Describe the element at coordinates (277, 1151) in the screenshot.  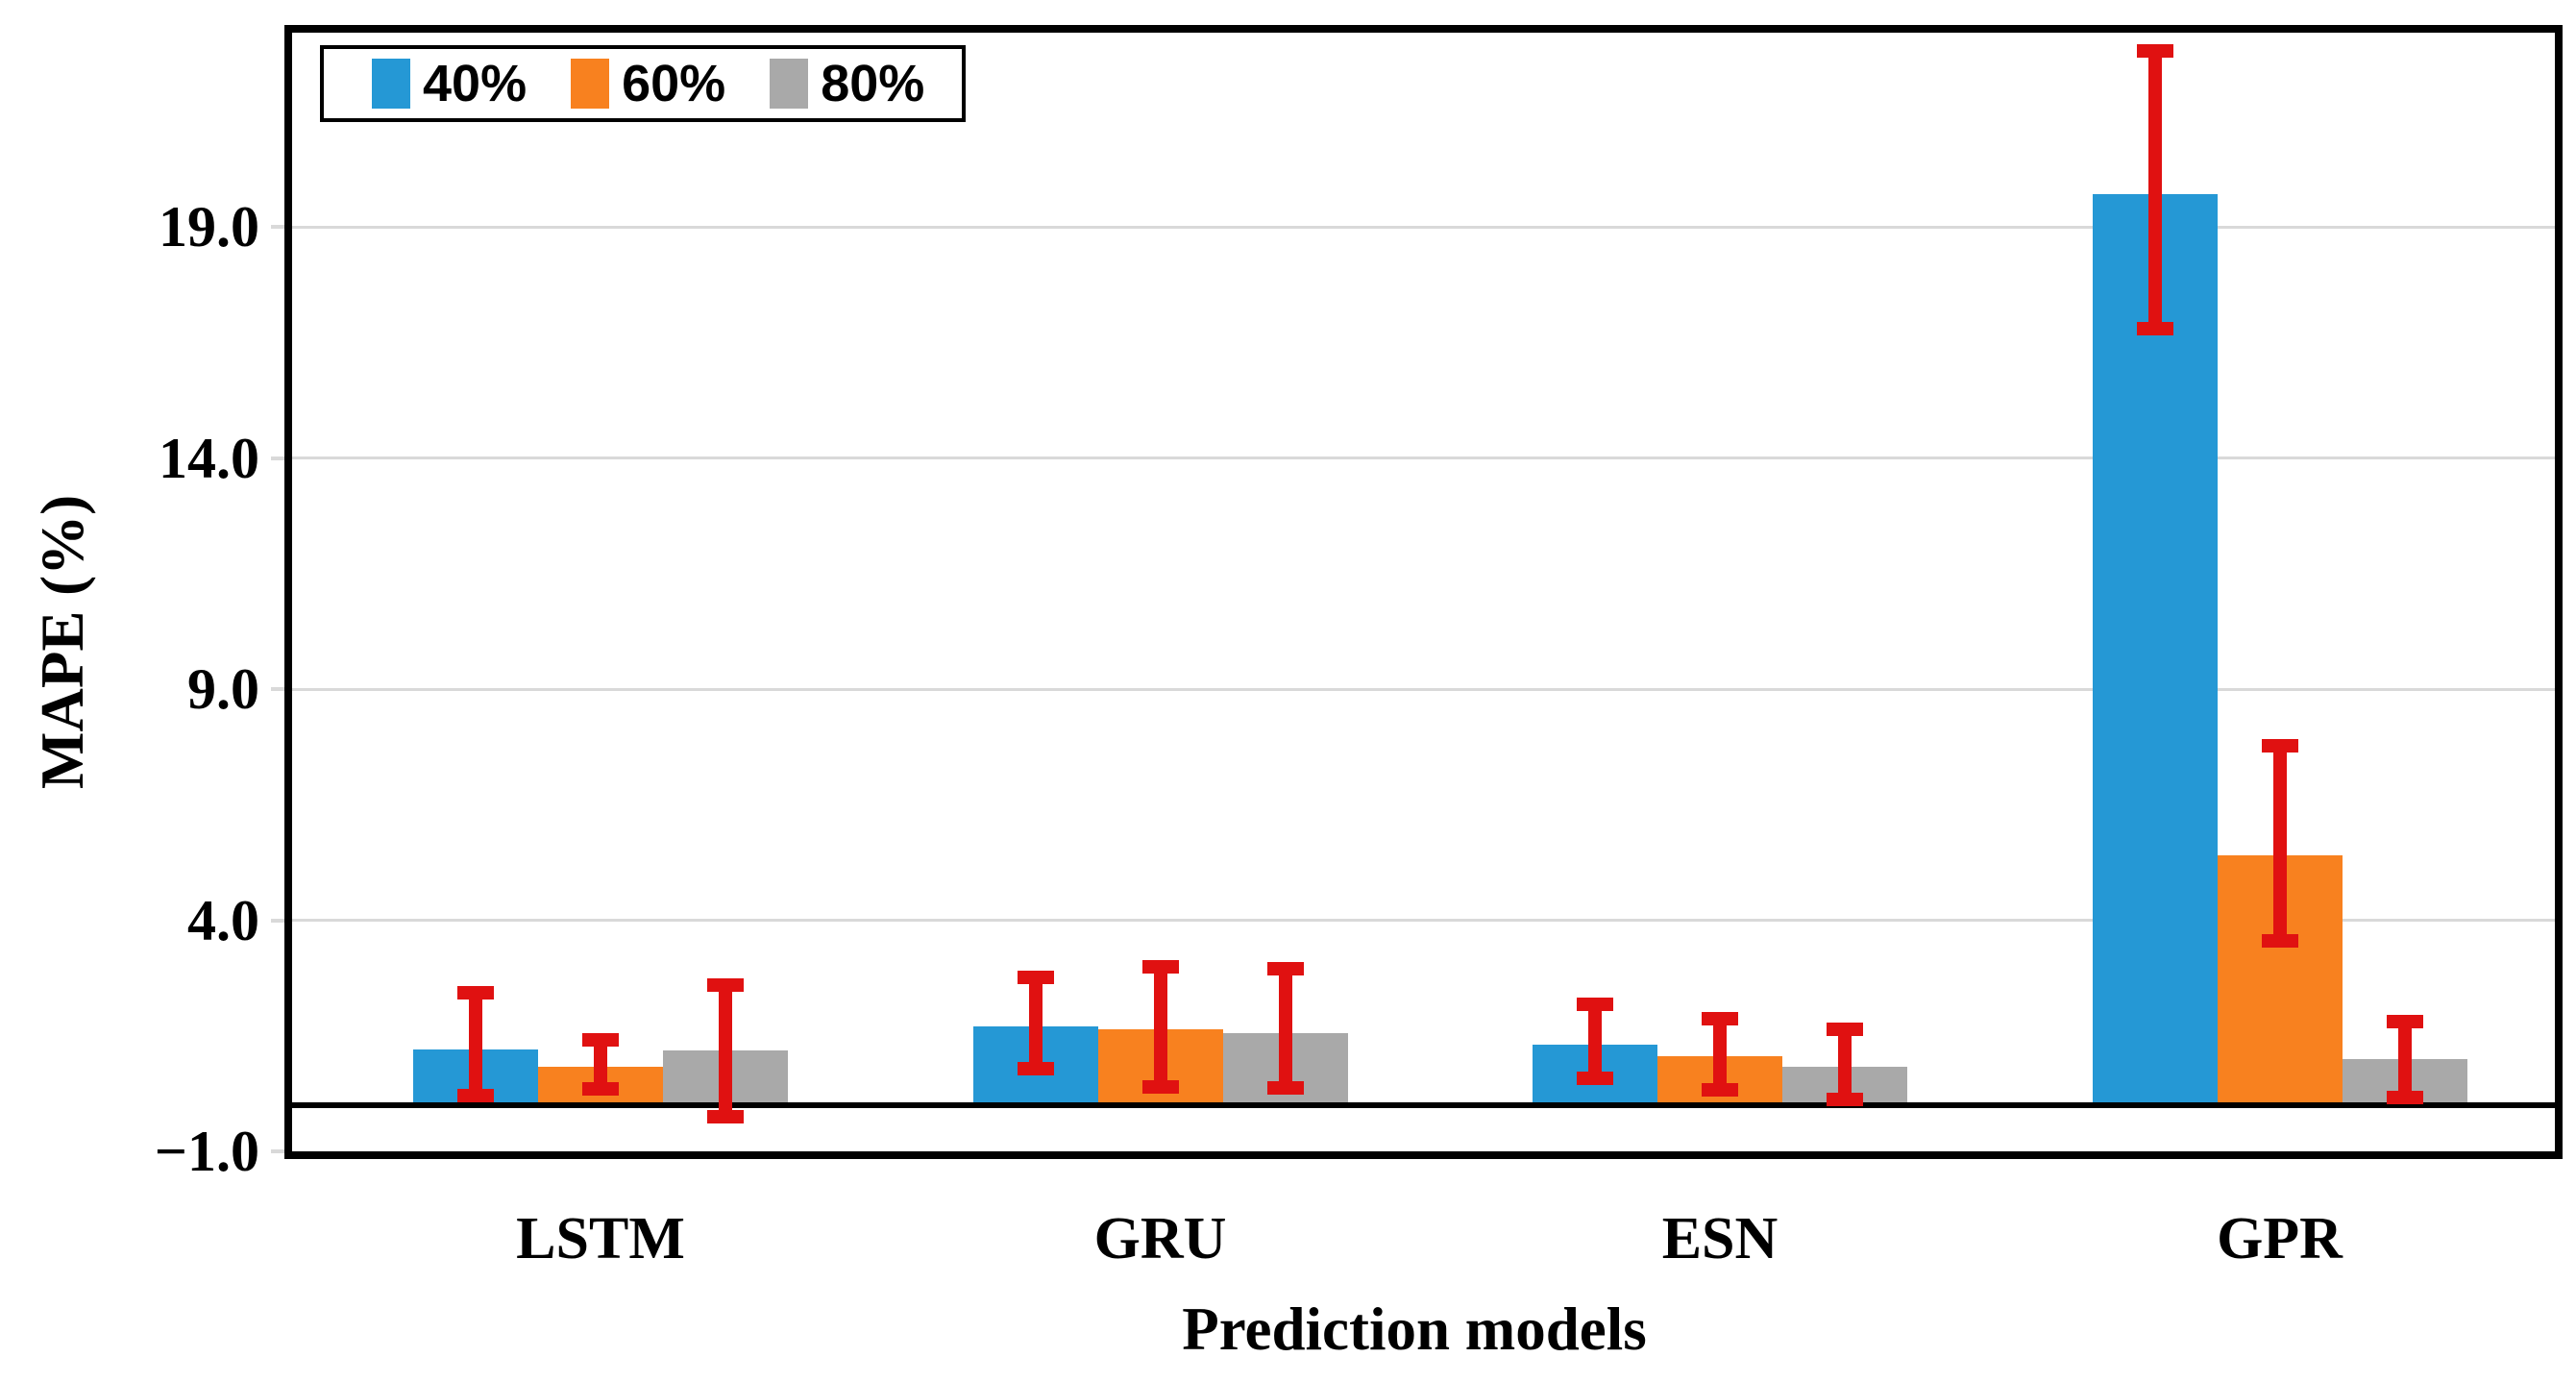
I see `y-tick-mark-−1.0` at that location.